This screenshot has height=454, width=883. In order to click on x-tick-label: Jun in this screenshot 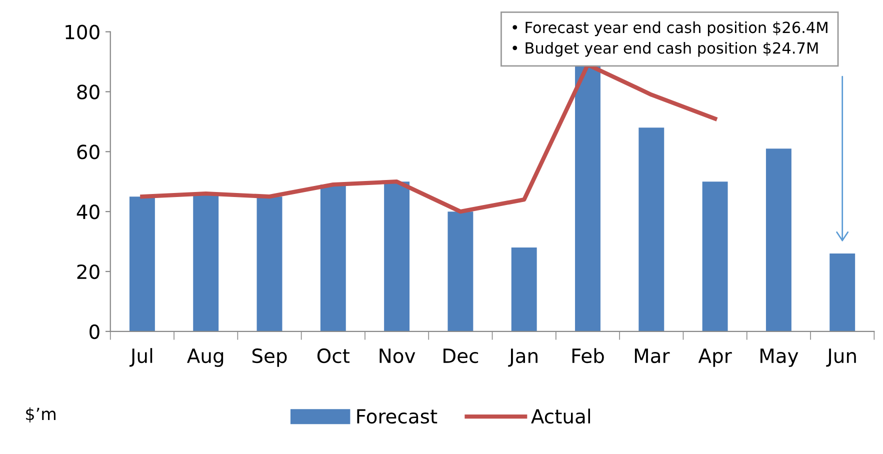, I will do `click(841, 357)`.